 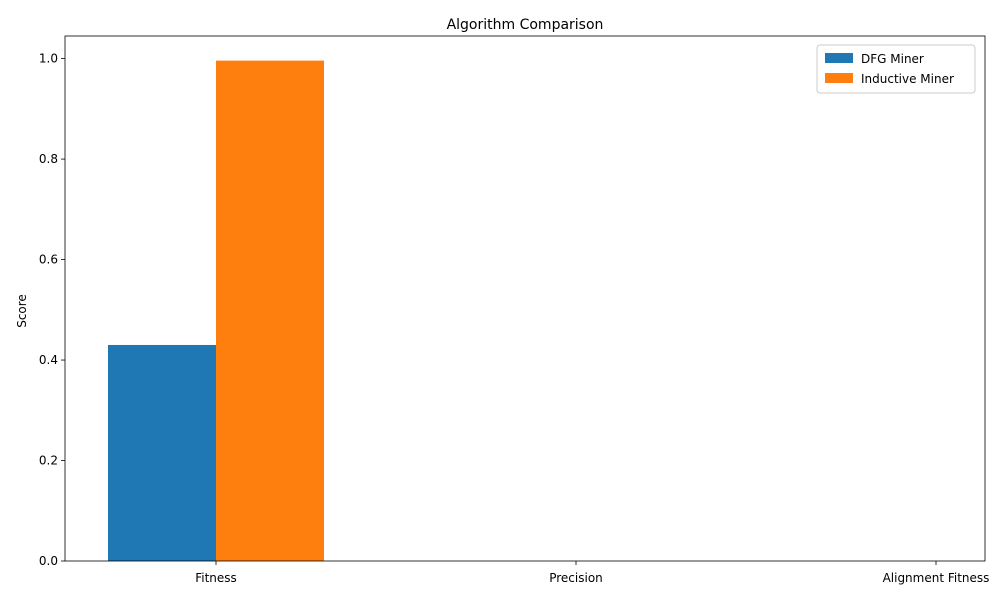 What do you see at coordinates (22, 311) in the screenshot?
I see `y-axis-label: Score` at bounding box center [22, 311].